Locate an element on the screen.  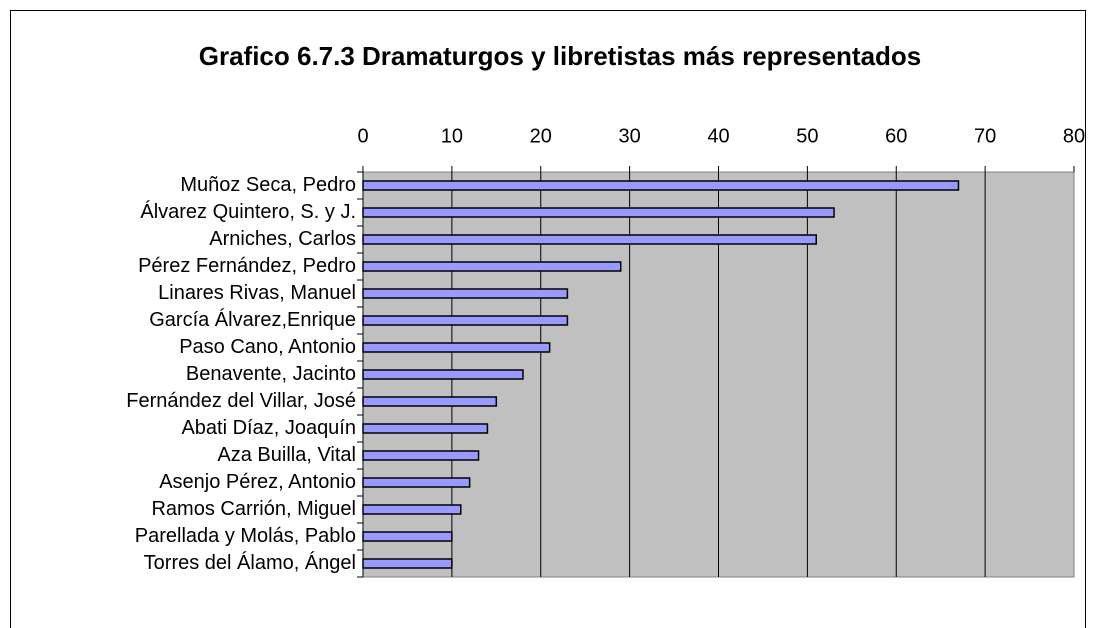
y-tick-label: Benavente, Jacinto is located at coordinates (271, 374).